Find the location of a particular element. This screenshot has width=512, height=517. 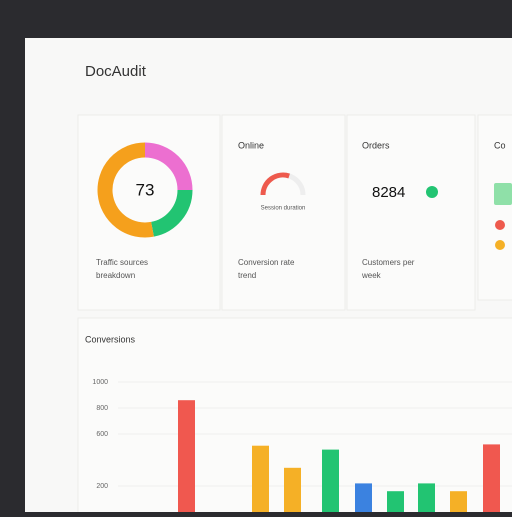

y-tick-label: 600 is located at coordinates (102, 434).